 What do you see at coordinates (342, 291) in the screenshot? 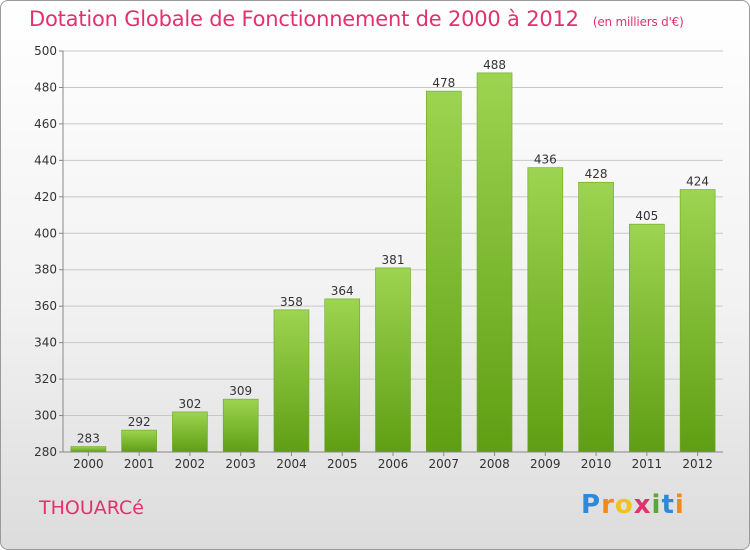
I see `bar-value-label: 364` at bounding box center [342, 291].